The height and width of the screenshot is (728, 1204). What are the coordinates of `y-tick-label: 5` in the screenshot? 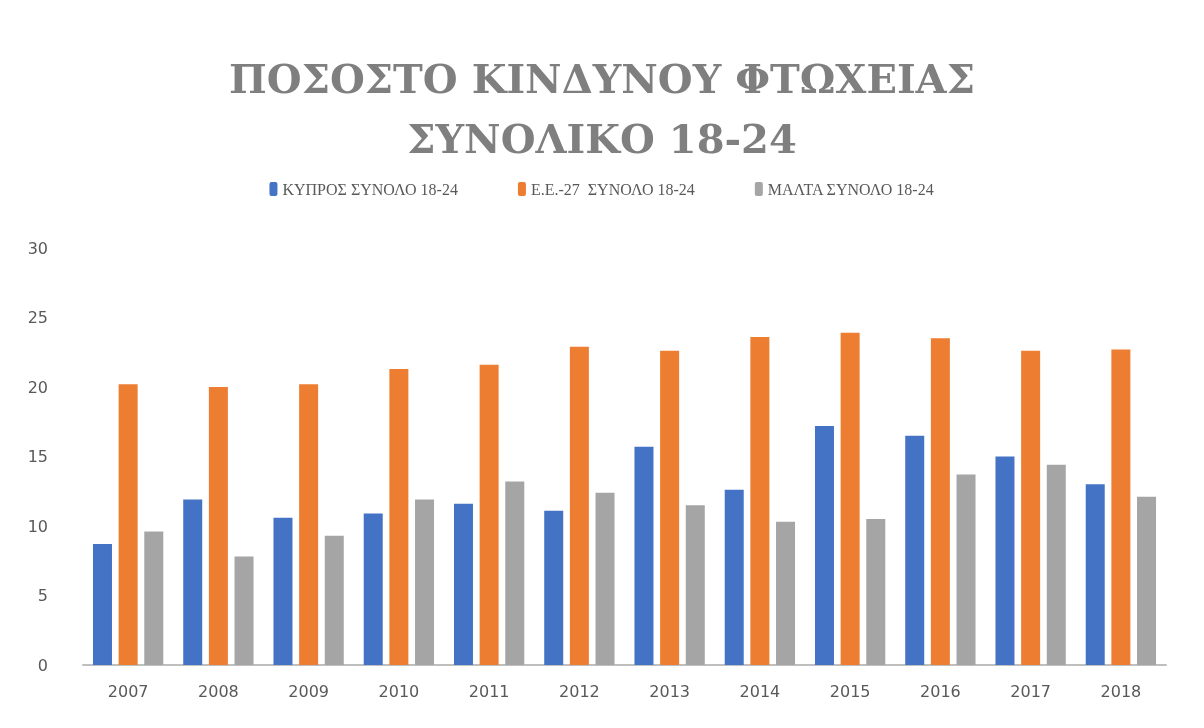 It's located at (42, 595).